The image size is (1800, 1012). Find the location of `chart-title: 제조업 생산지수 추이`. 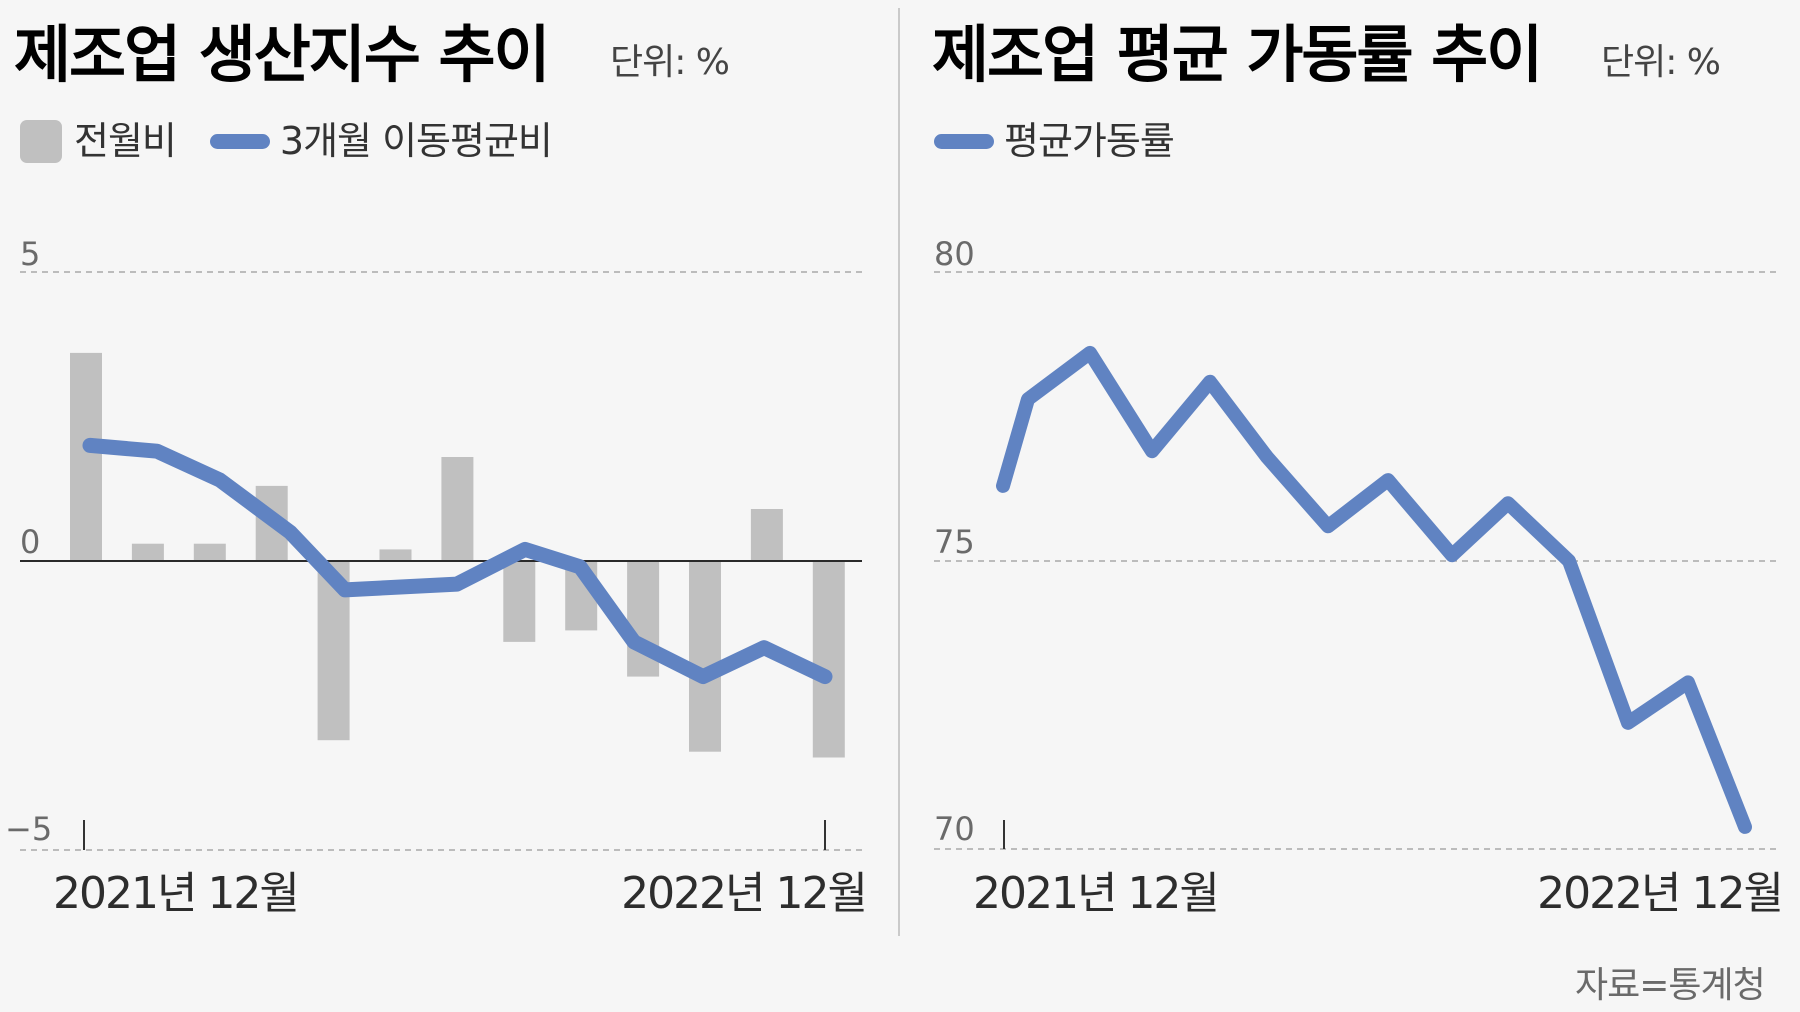

chart-title: 제조업 생산지수 추이 is located at coordinates (282, 54).